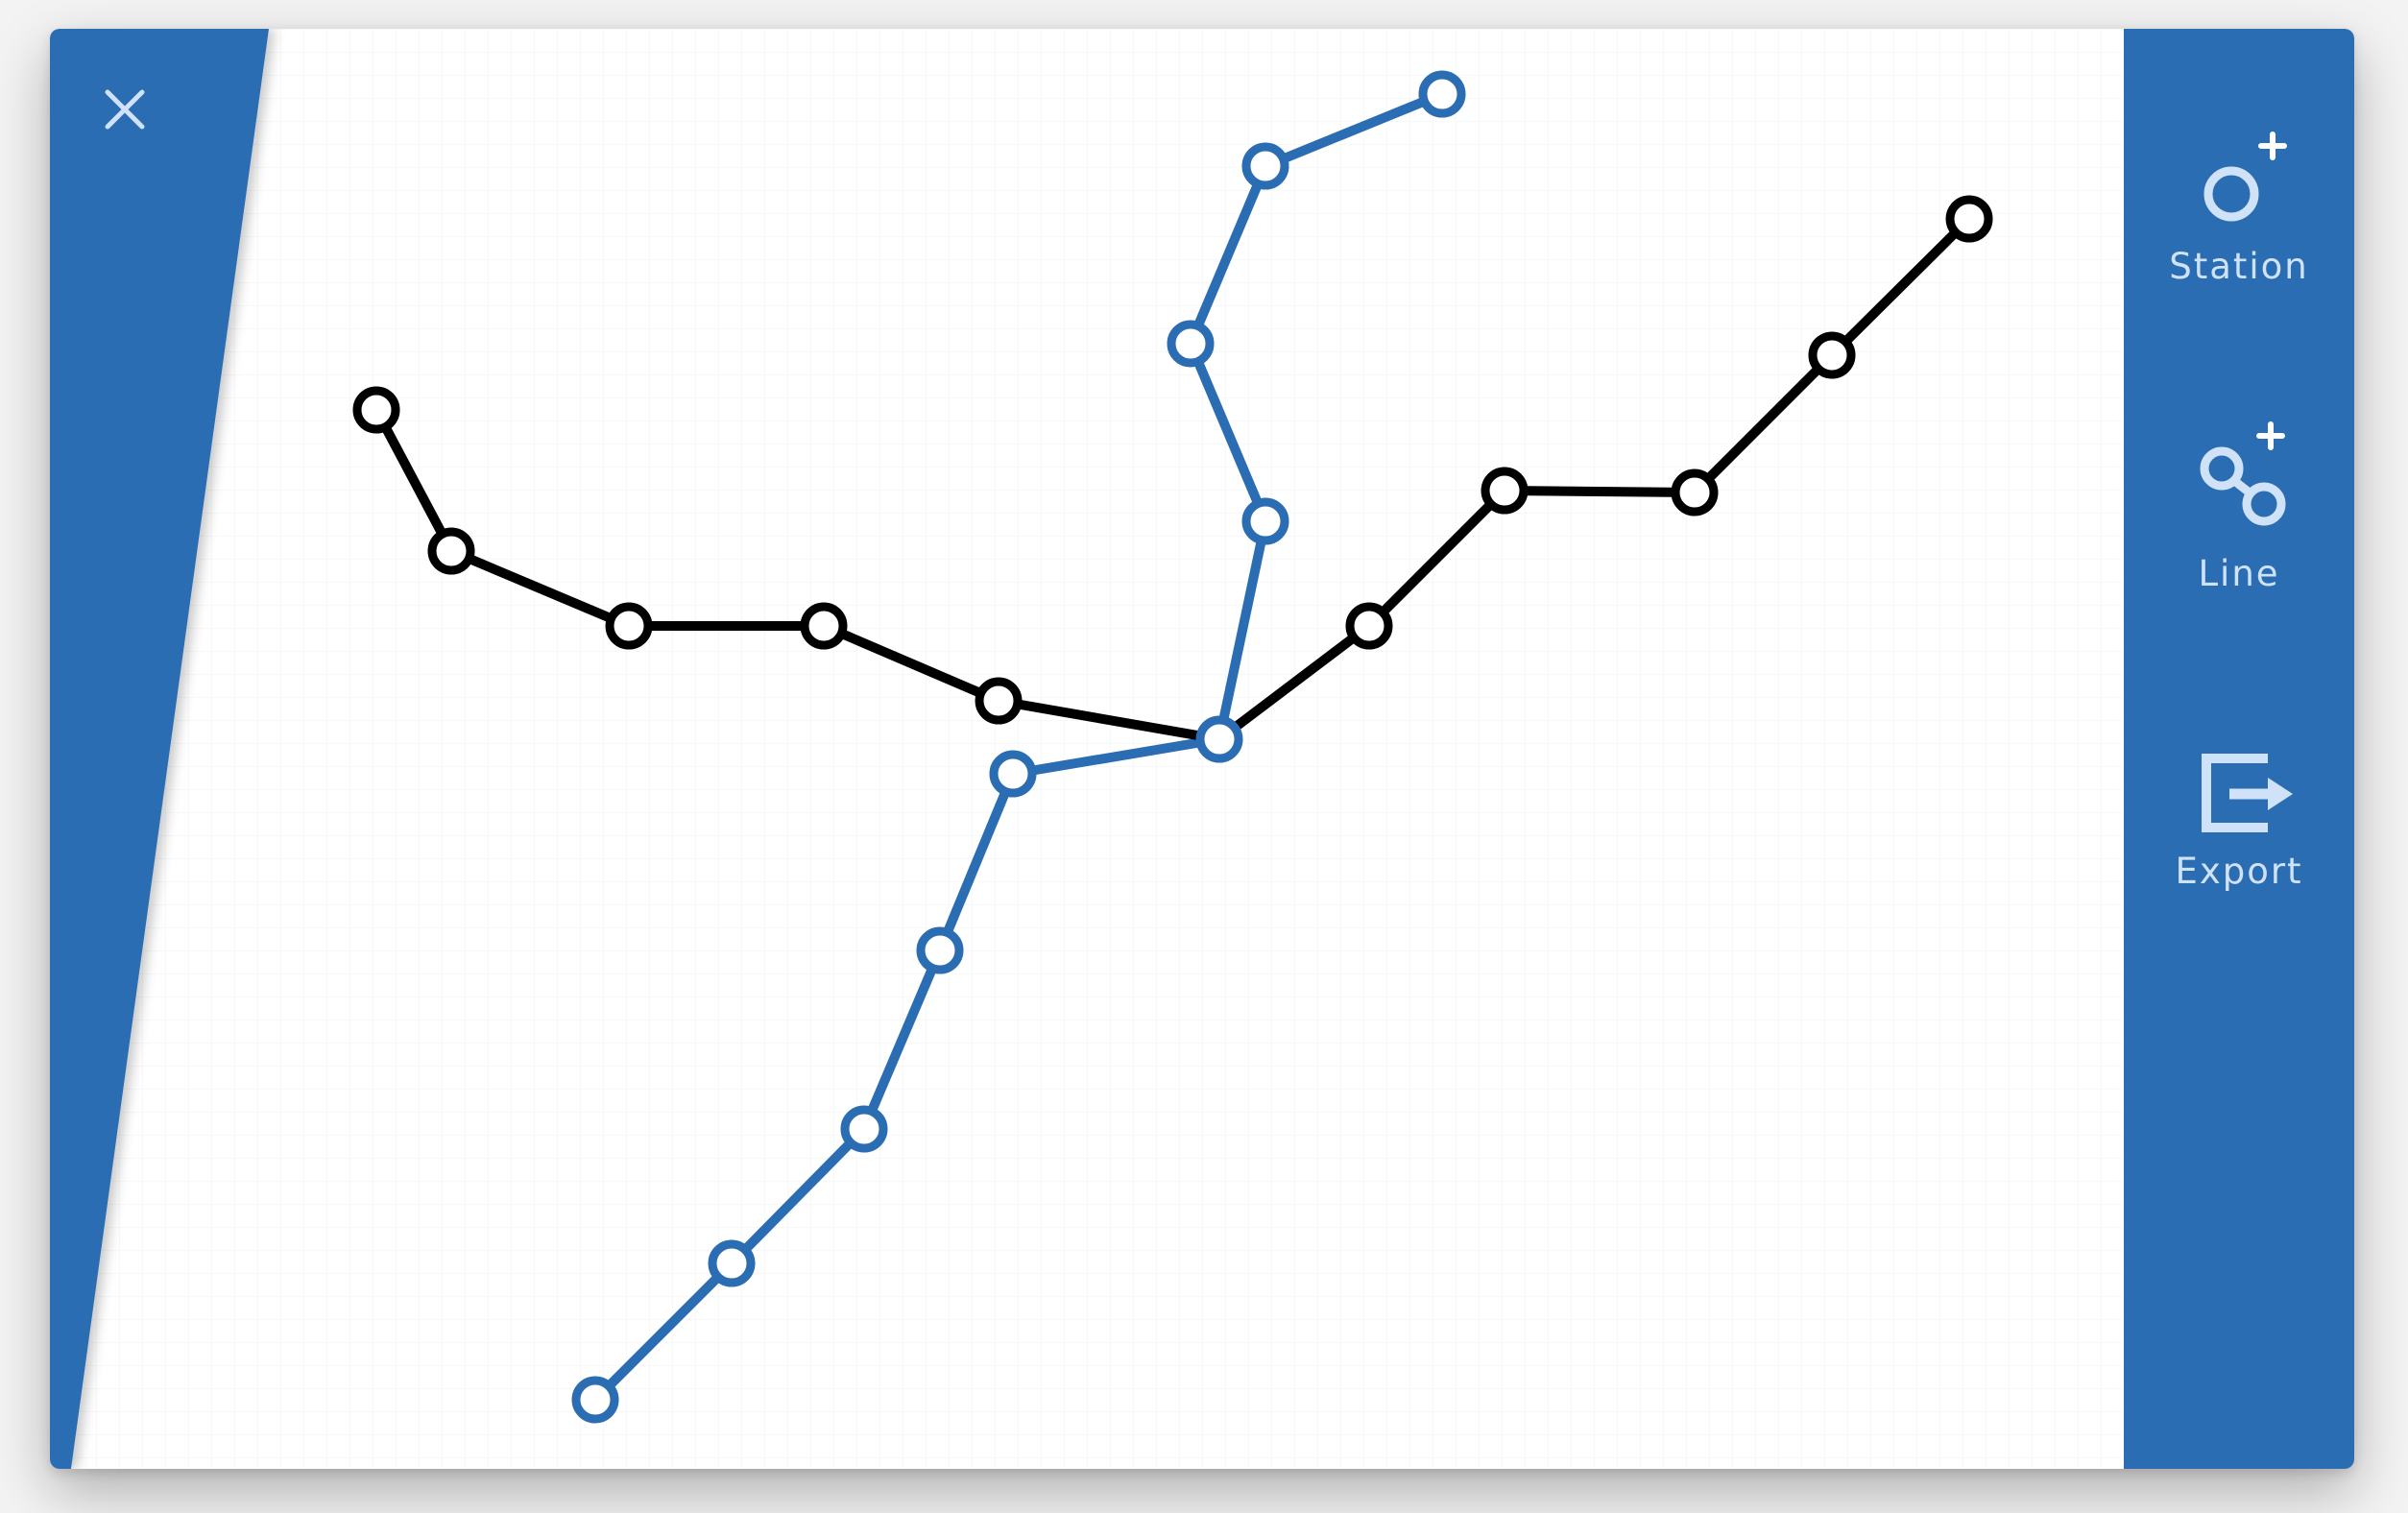  Describe the element at coordinates (2248, 793) in the screenshot. I see `export-icon` at that location.